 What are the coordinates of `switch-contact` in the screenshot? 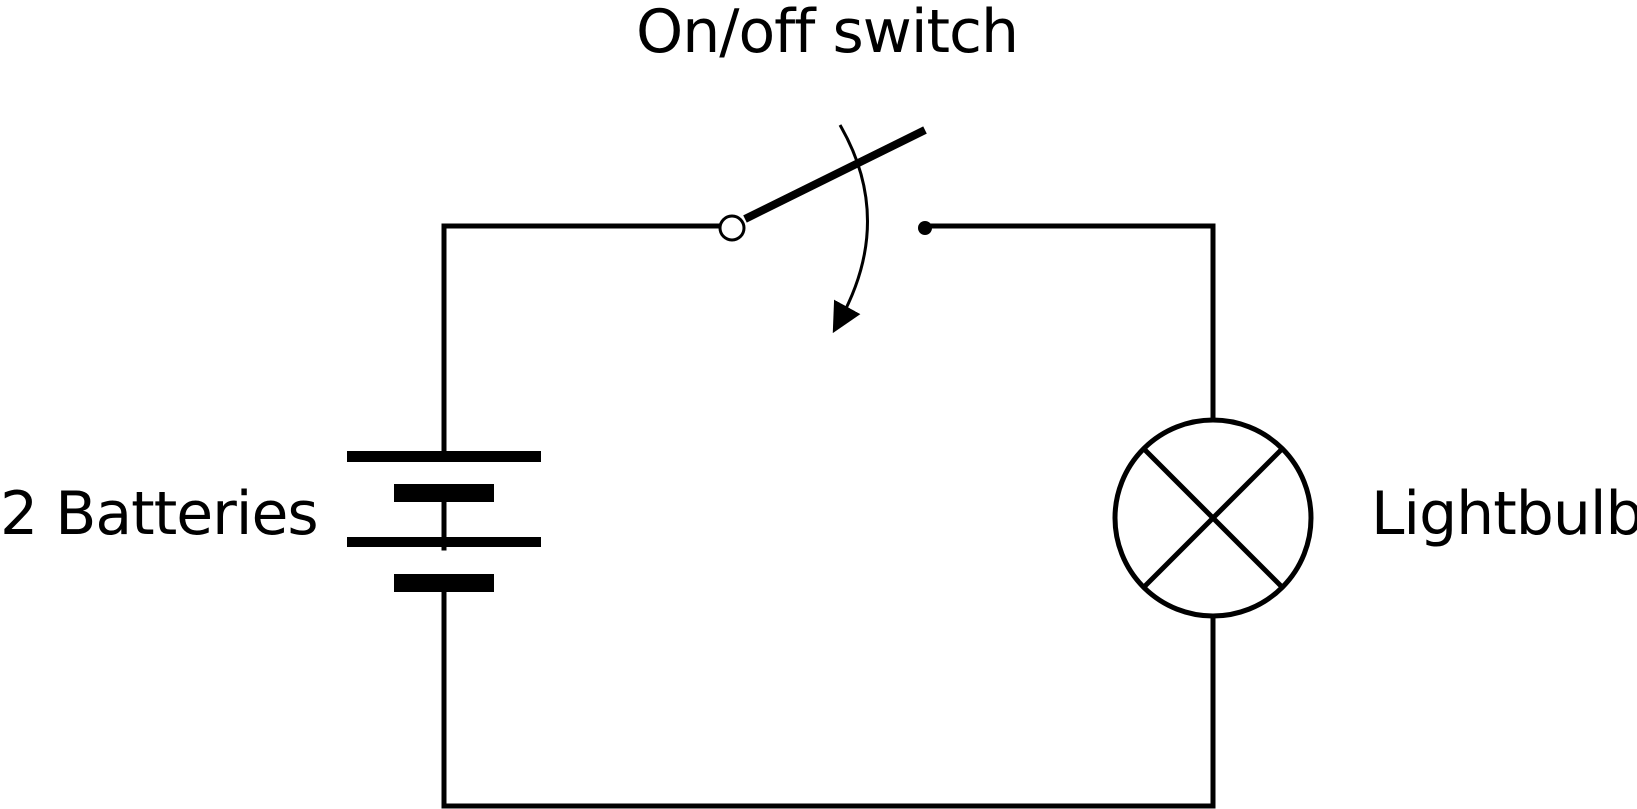 It's located at (925, 228).